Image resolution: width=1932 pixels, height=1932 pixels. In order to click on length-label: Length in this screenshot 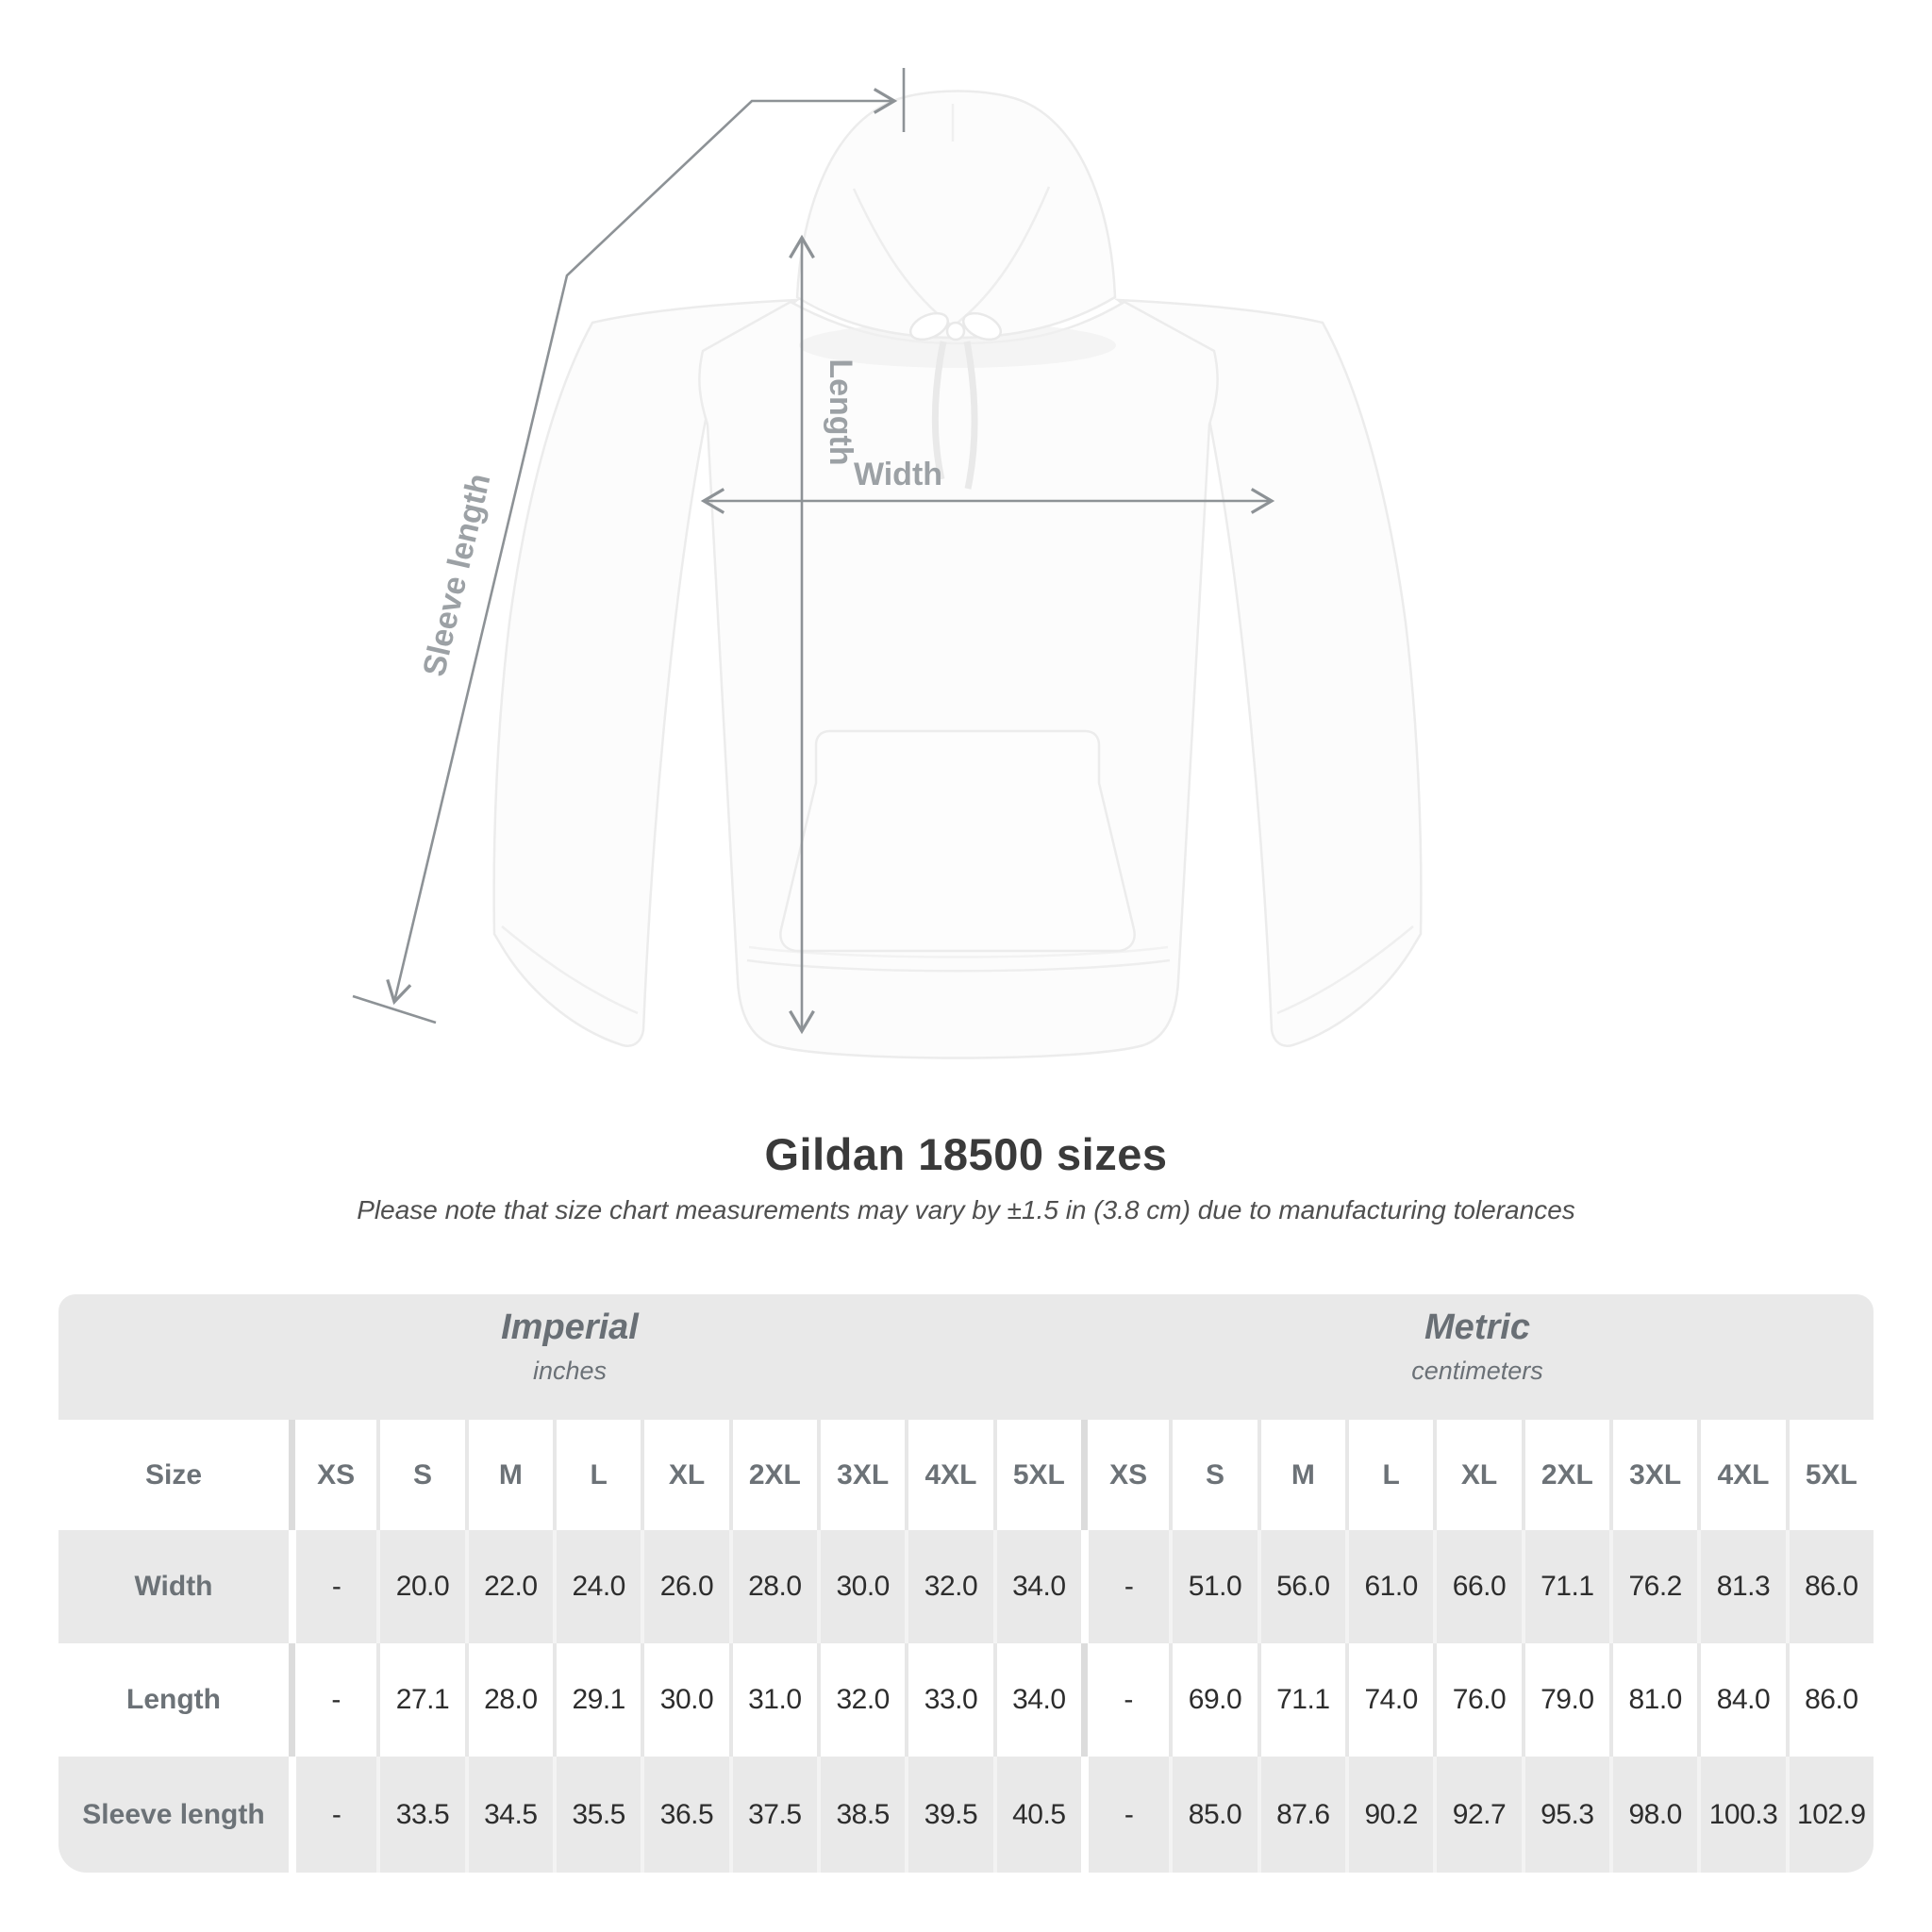, I will do `click(840, 412)`.